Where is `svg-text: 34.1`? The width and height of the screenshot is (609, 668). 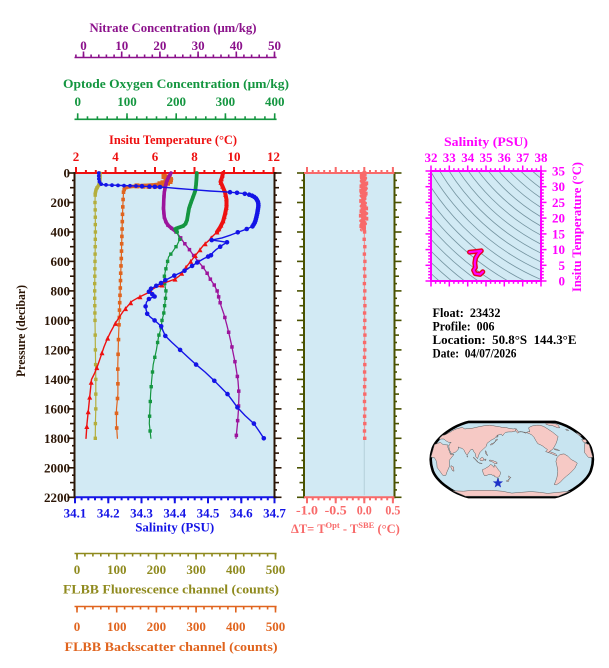 svg-text: 34.1 is located at coordinates (75, 513).